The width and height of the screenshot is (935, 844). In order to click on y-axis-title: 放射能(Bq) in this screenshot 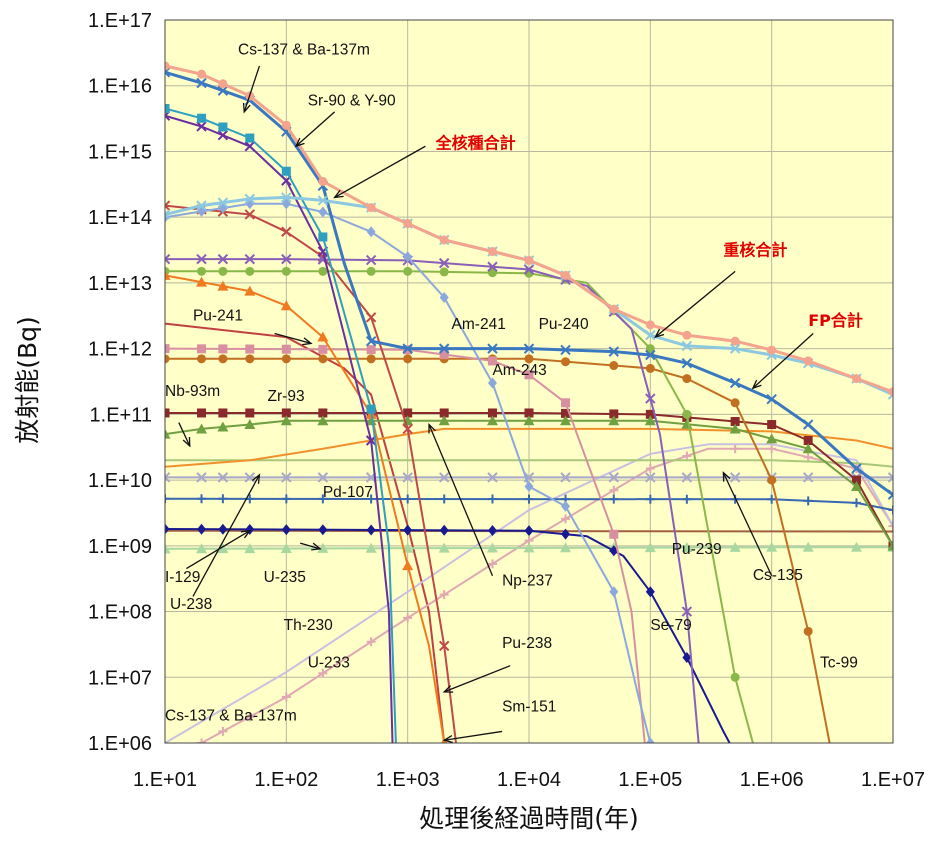, I will do `click(27, 380)`.